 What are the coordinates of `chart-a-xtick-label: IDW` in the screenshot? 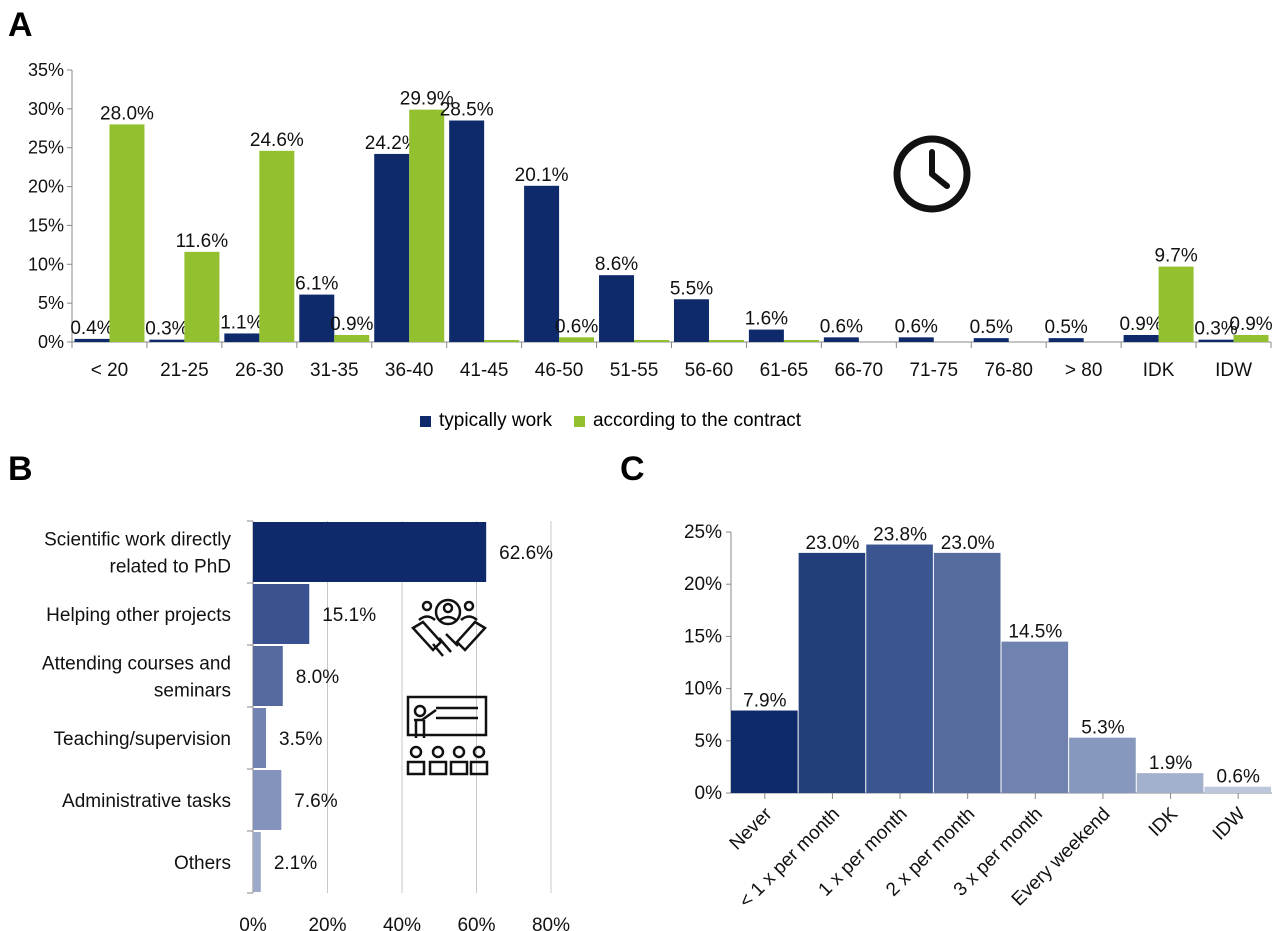 It's located at (1233, 370).